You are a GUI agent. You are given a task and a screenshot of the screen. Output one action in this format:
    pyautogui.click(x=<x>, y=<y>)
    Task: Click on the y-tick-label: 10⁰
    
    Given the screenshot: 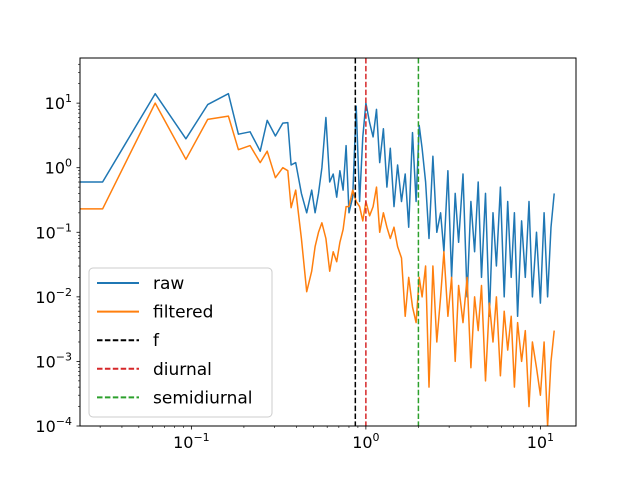 What is the action you would take?
    pyautogui.click(x=58, y=167)
    